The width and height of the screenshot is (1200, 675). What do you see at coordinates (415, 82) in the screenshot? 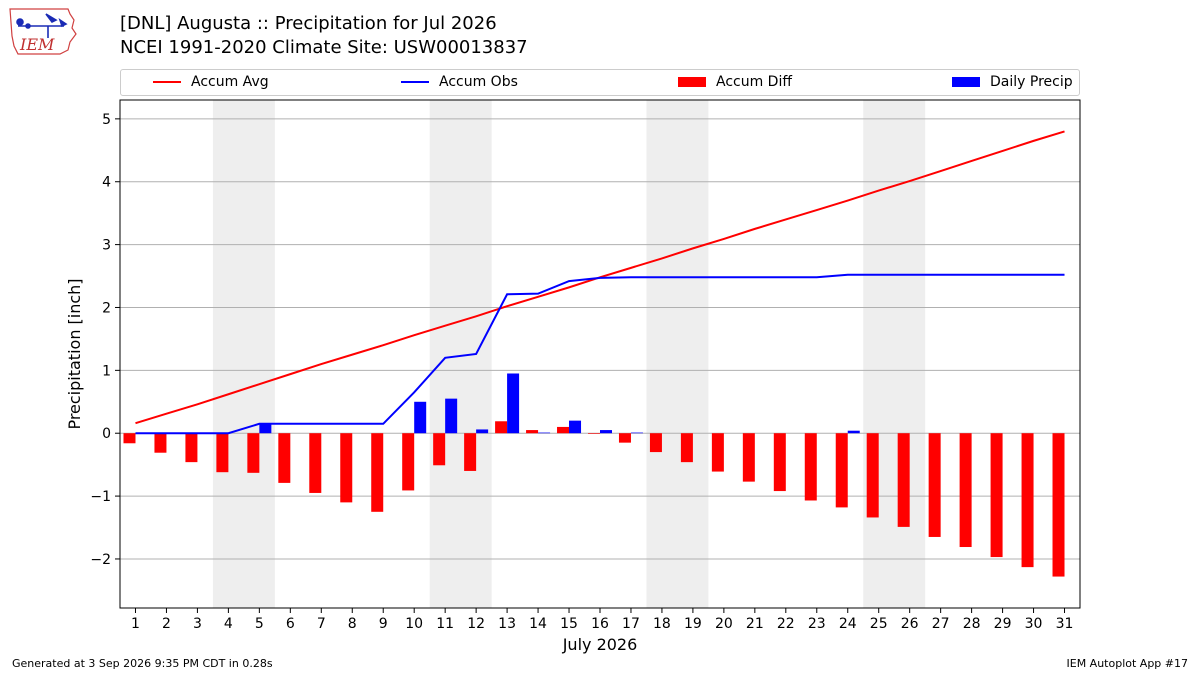
I see `legend-swatch-accum-obs` at bounding box center [415, 82].